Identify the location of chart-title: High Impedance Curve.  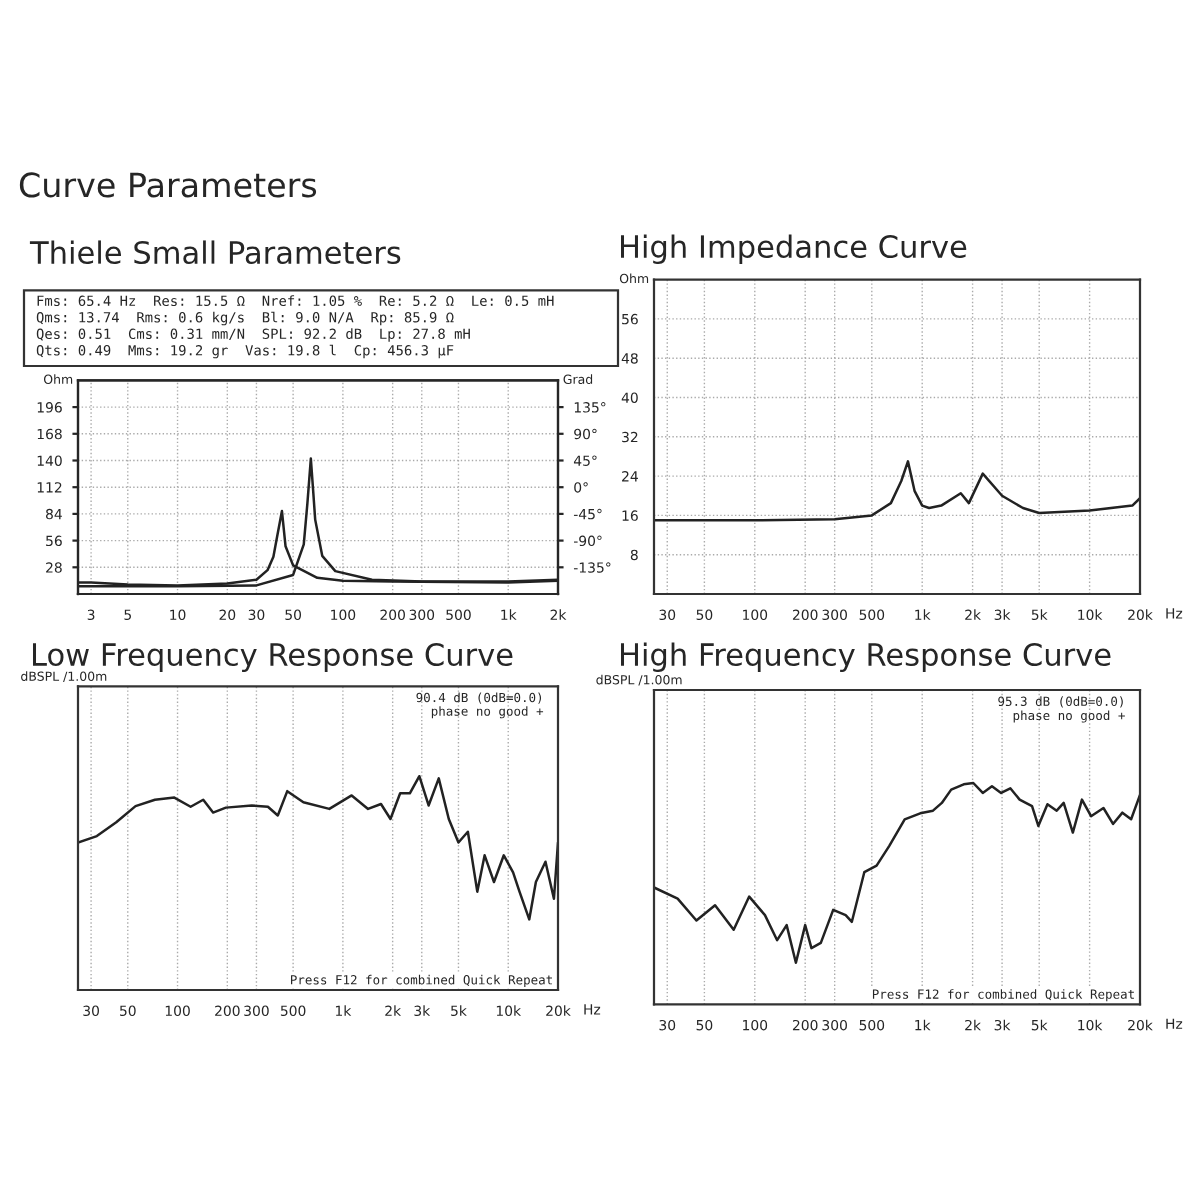
(794, 249).